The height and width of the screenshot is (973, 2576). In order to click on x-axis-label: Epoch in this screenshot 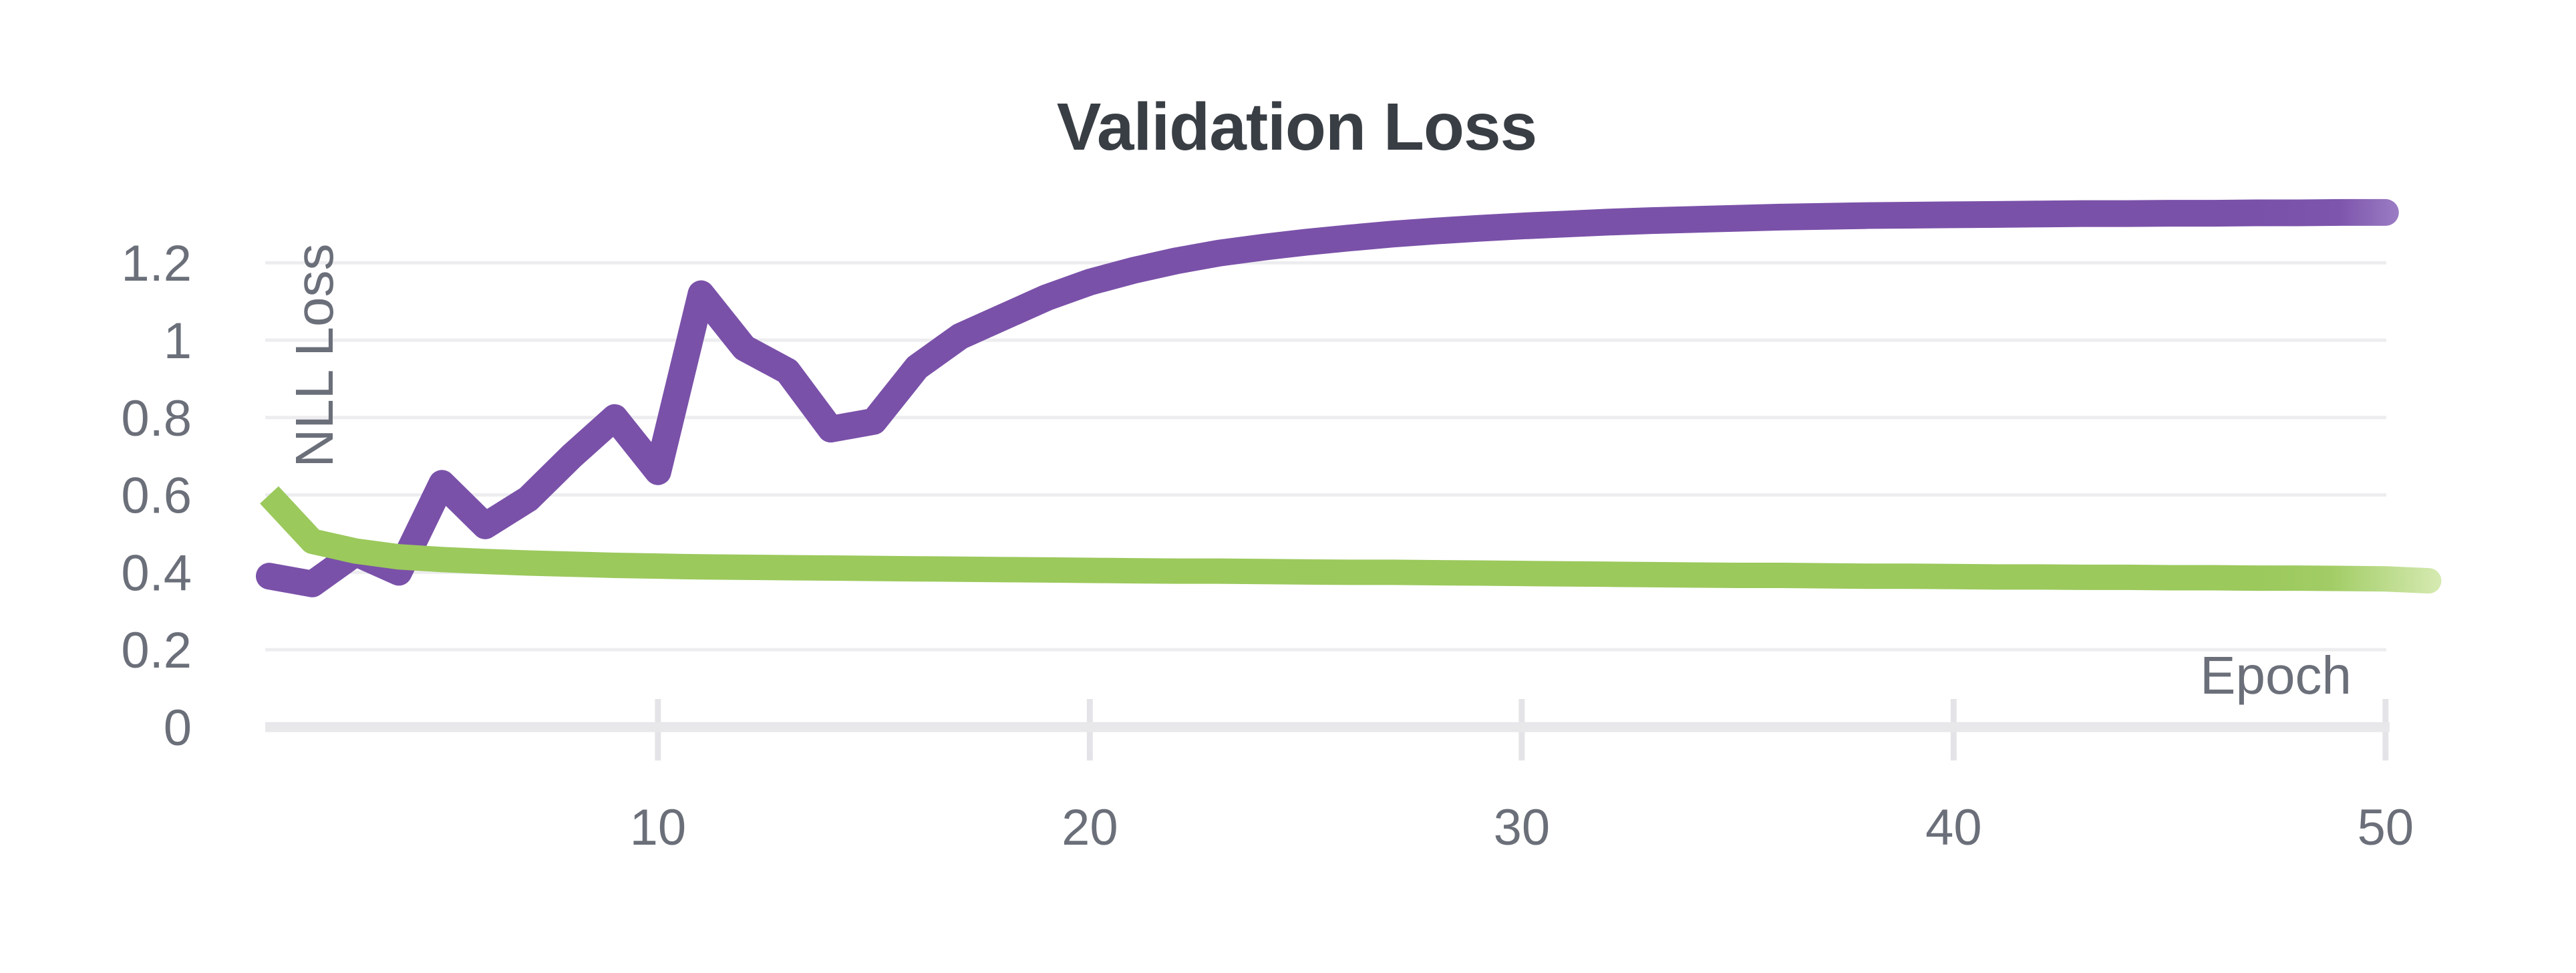, I will do `click(2276, 675)`.